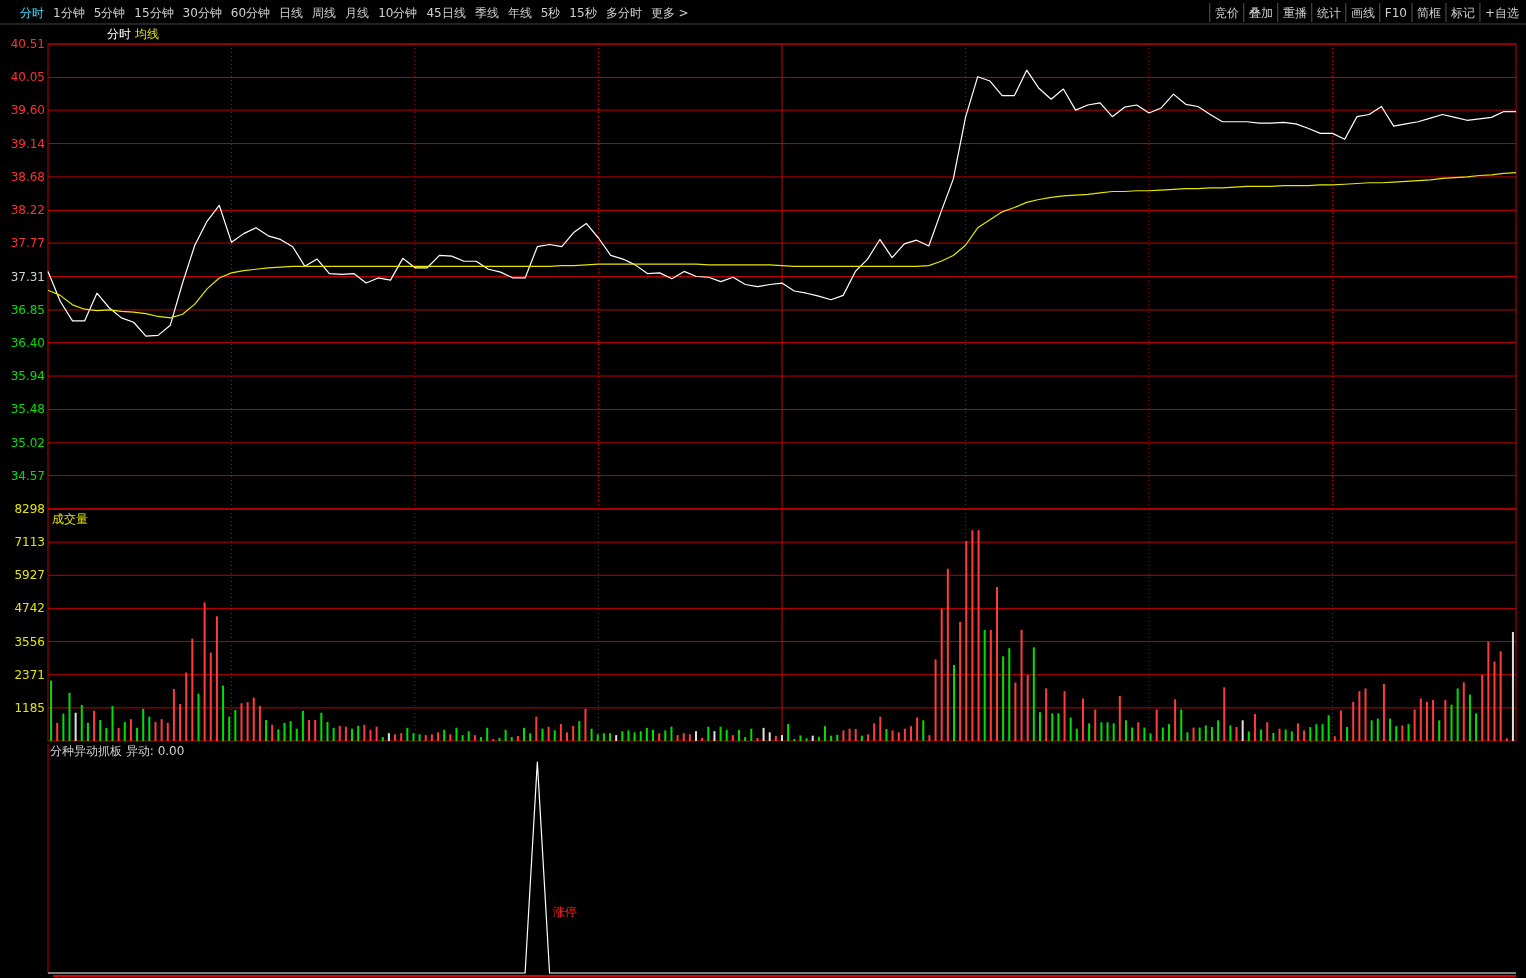  I want to click on text: 分时, so click(119, 34).